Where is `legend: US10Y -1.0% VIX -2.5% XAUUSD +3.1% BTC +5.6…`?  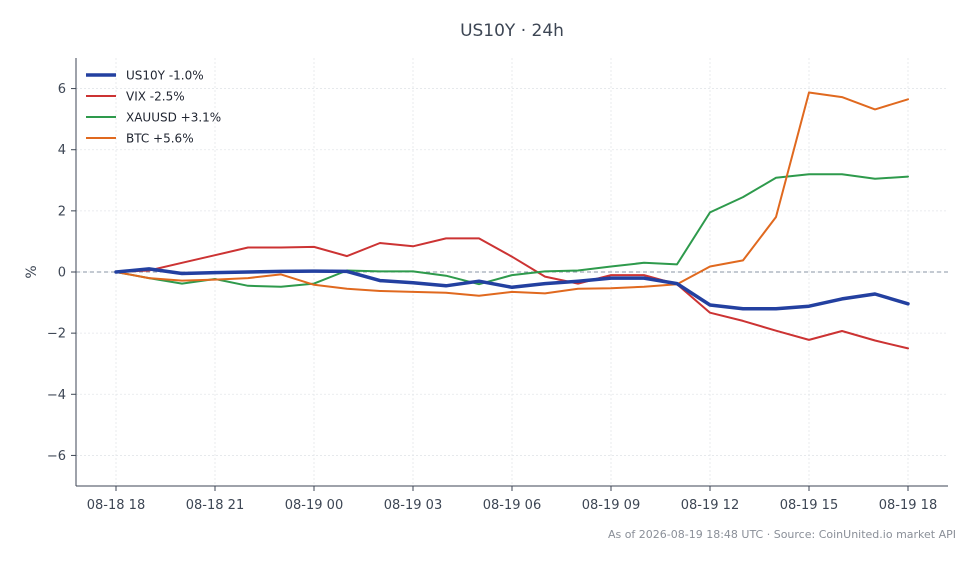 legend: US10Y -1.0% VIX -2.5% XAUUSD +3.1% BTC +5.6… is located at coordinates (153, 107).